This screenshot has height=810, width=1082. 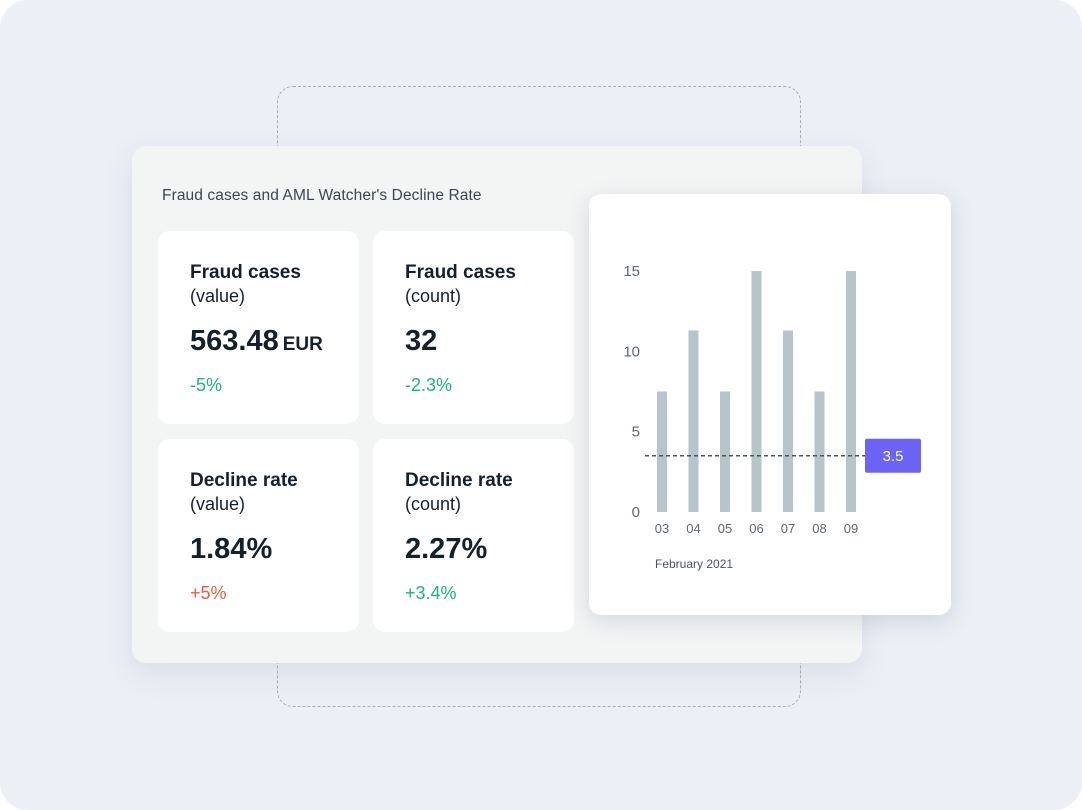 What do you see at coordinates (693, 528) in the screenshot?
I see `x-tick-label: 04` at bounding box center [693, 528].